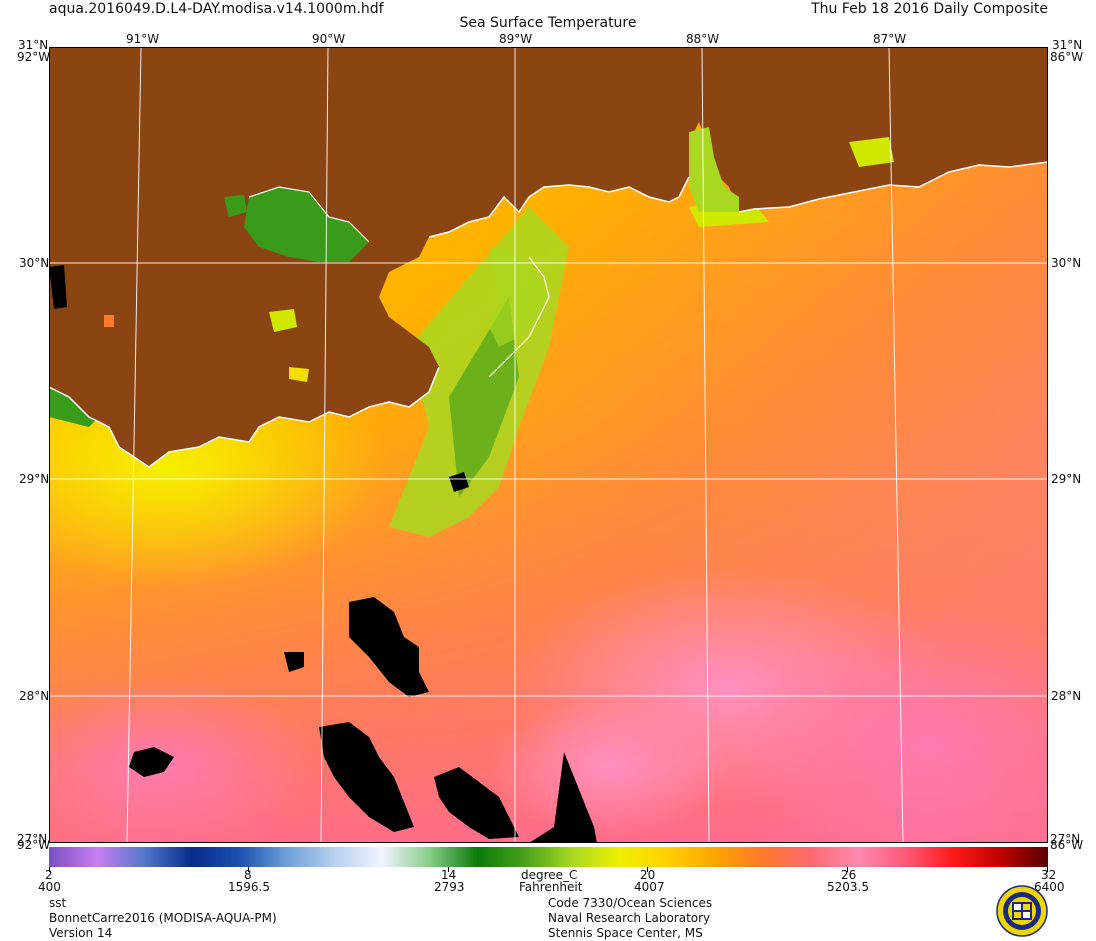 The width and height of the screenshot is (1096, 941). Describe the element at coordinates (516, 39) in the screenshot. I see `lon-label-top: 89°W` at that location.